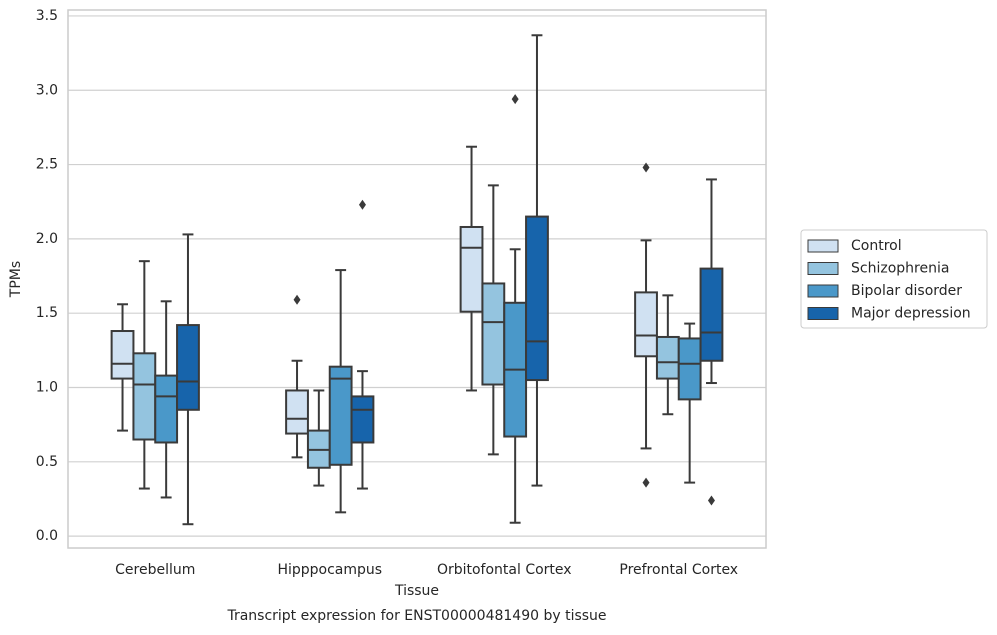  I want to click on legend-label: Bipolar disorder, so click(906, 291).